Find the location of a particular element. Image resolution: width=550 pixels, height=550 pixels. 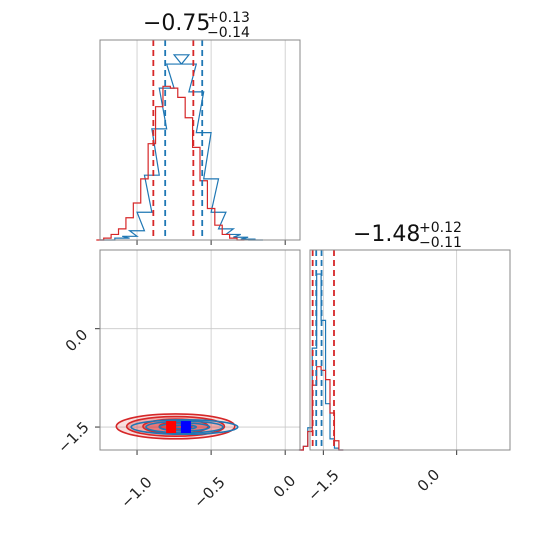

title-upper: +0.12 is located at coordinates (440, 228).